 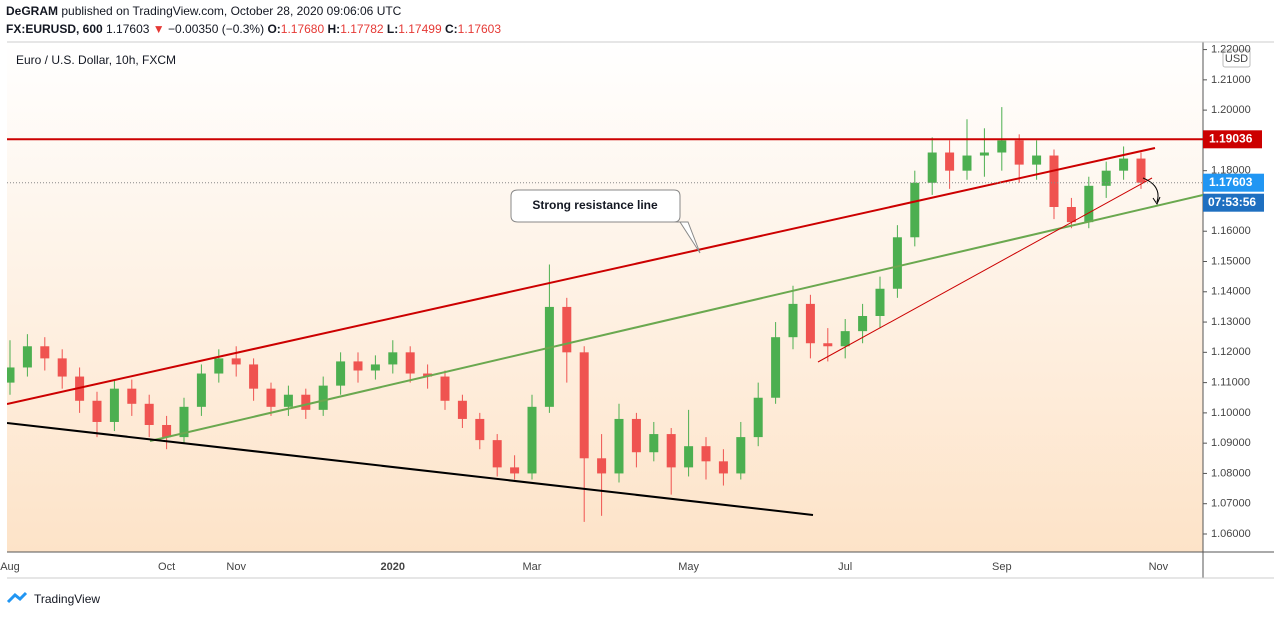 I want to click on y-tick-label: 1.18000, so click(x=1231, y=171).